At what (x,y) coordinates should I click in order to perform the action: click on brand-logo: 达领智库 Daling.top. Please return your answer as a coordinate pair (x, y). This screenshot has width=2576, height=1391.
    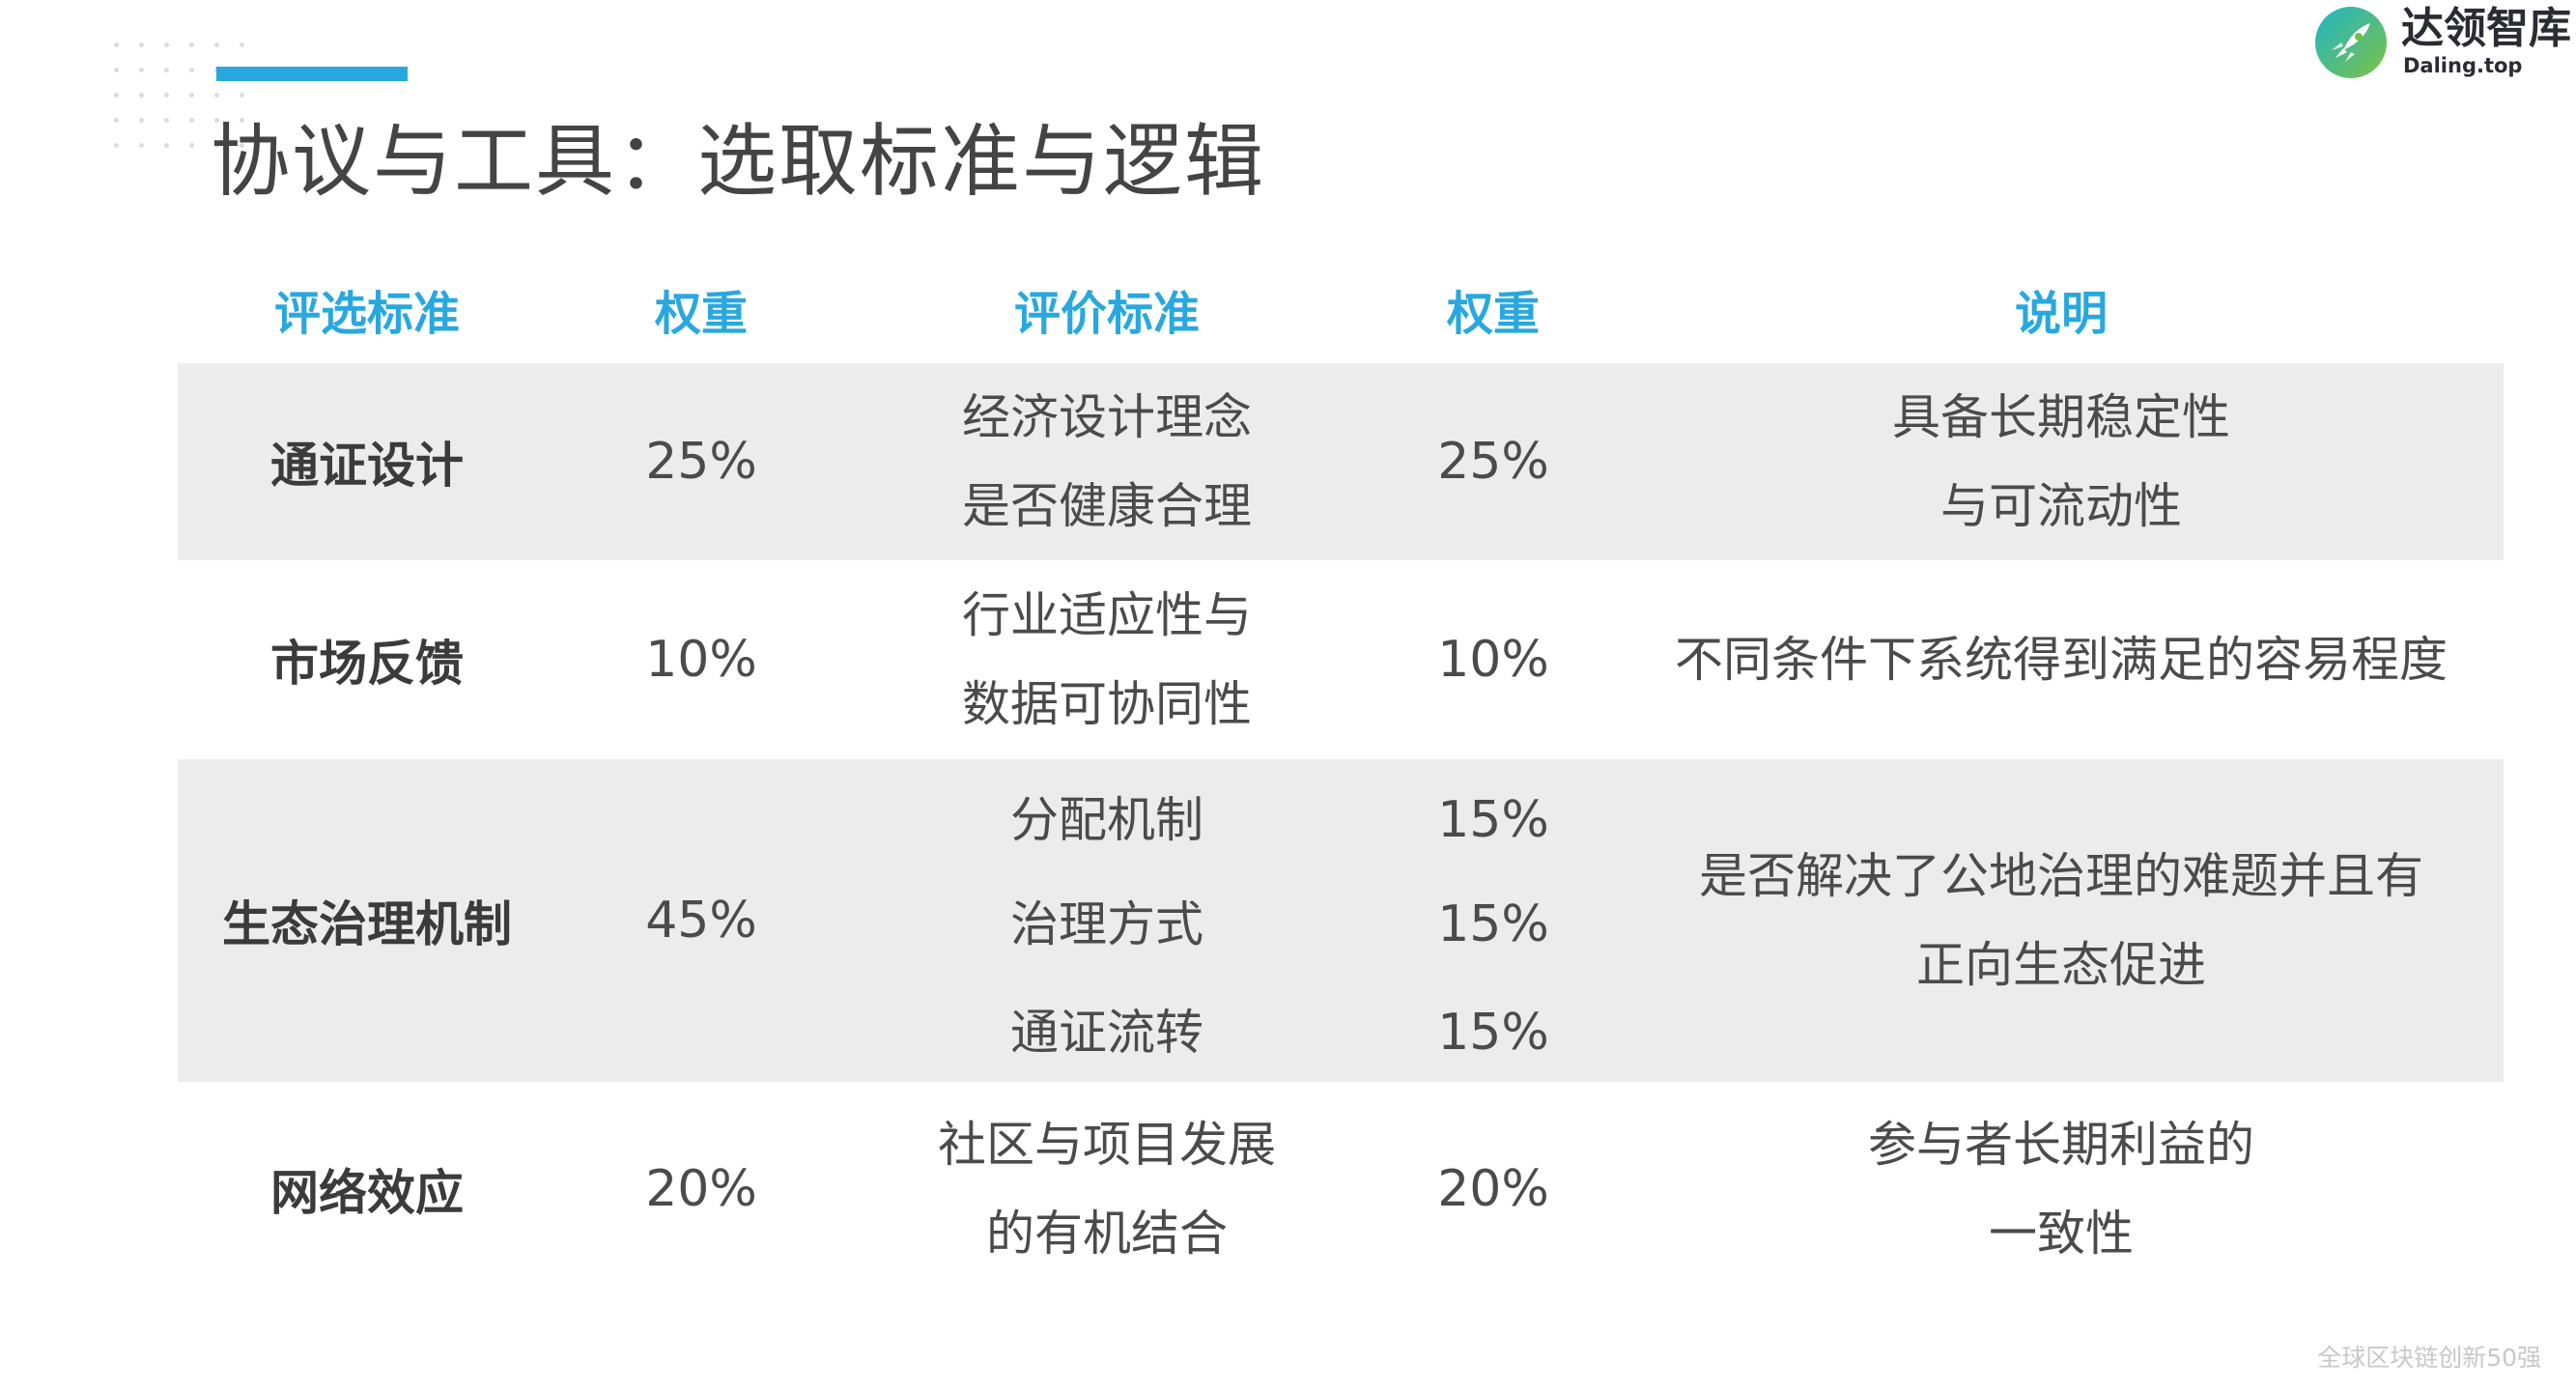
    Looking at the image, I should click on (2443, 43).